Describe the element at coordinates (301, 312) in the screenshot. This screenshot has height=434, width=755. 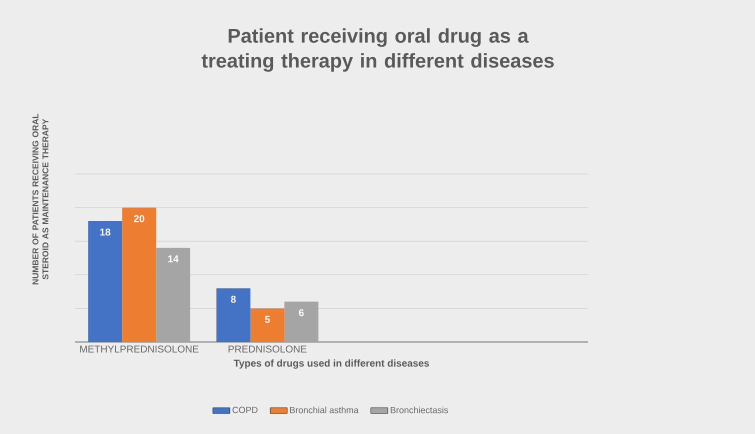
I see `data-label: 6` at that location.